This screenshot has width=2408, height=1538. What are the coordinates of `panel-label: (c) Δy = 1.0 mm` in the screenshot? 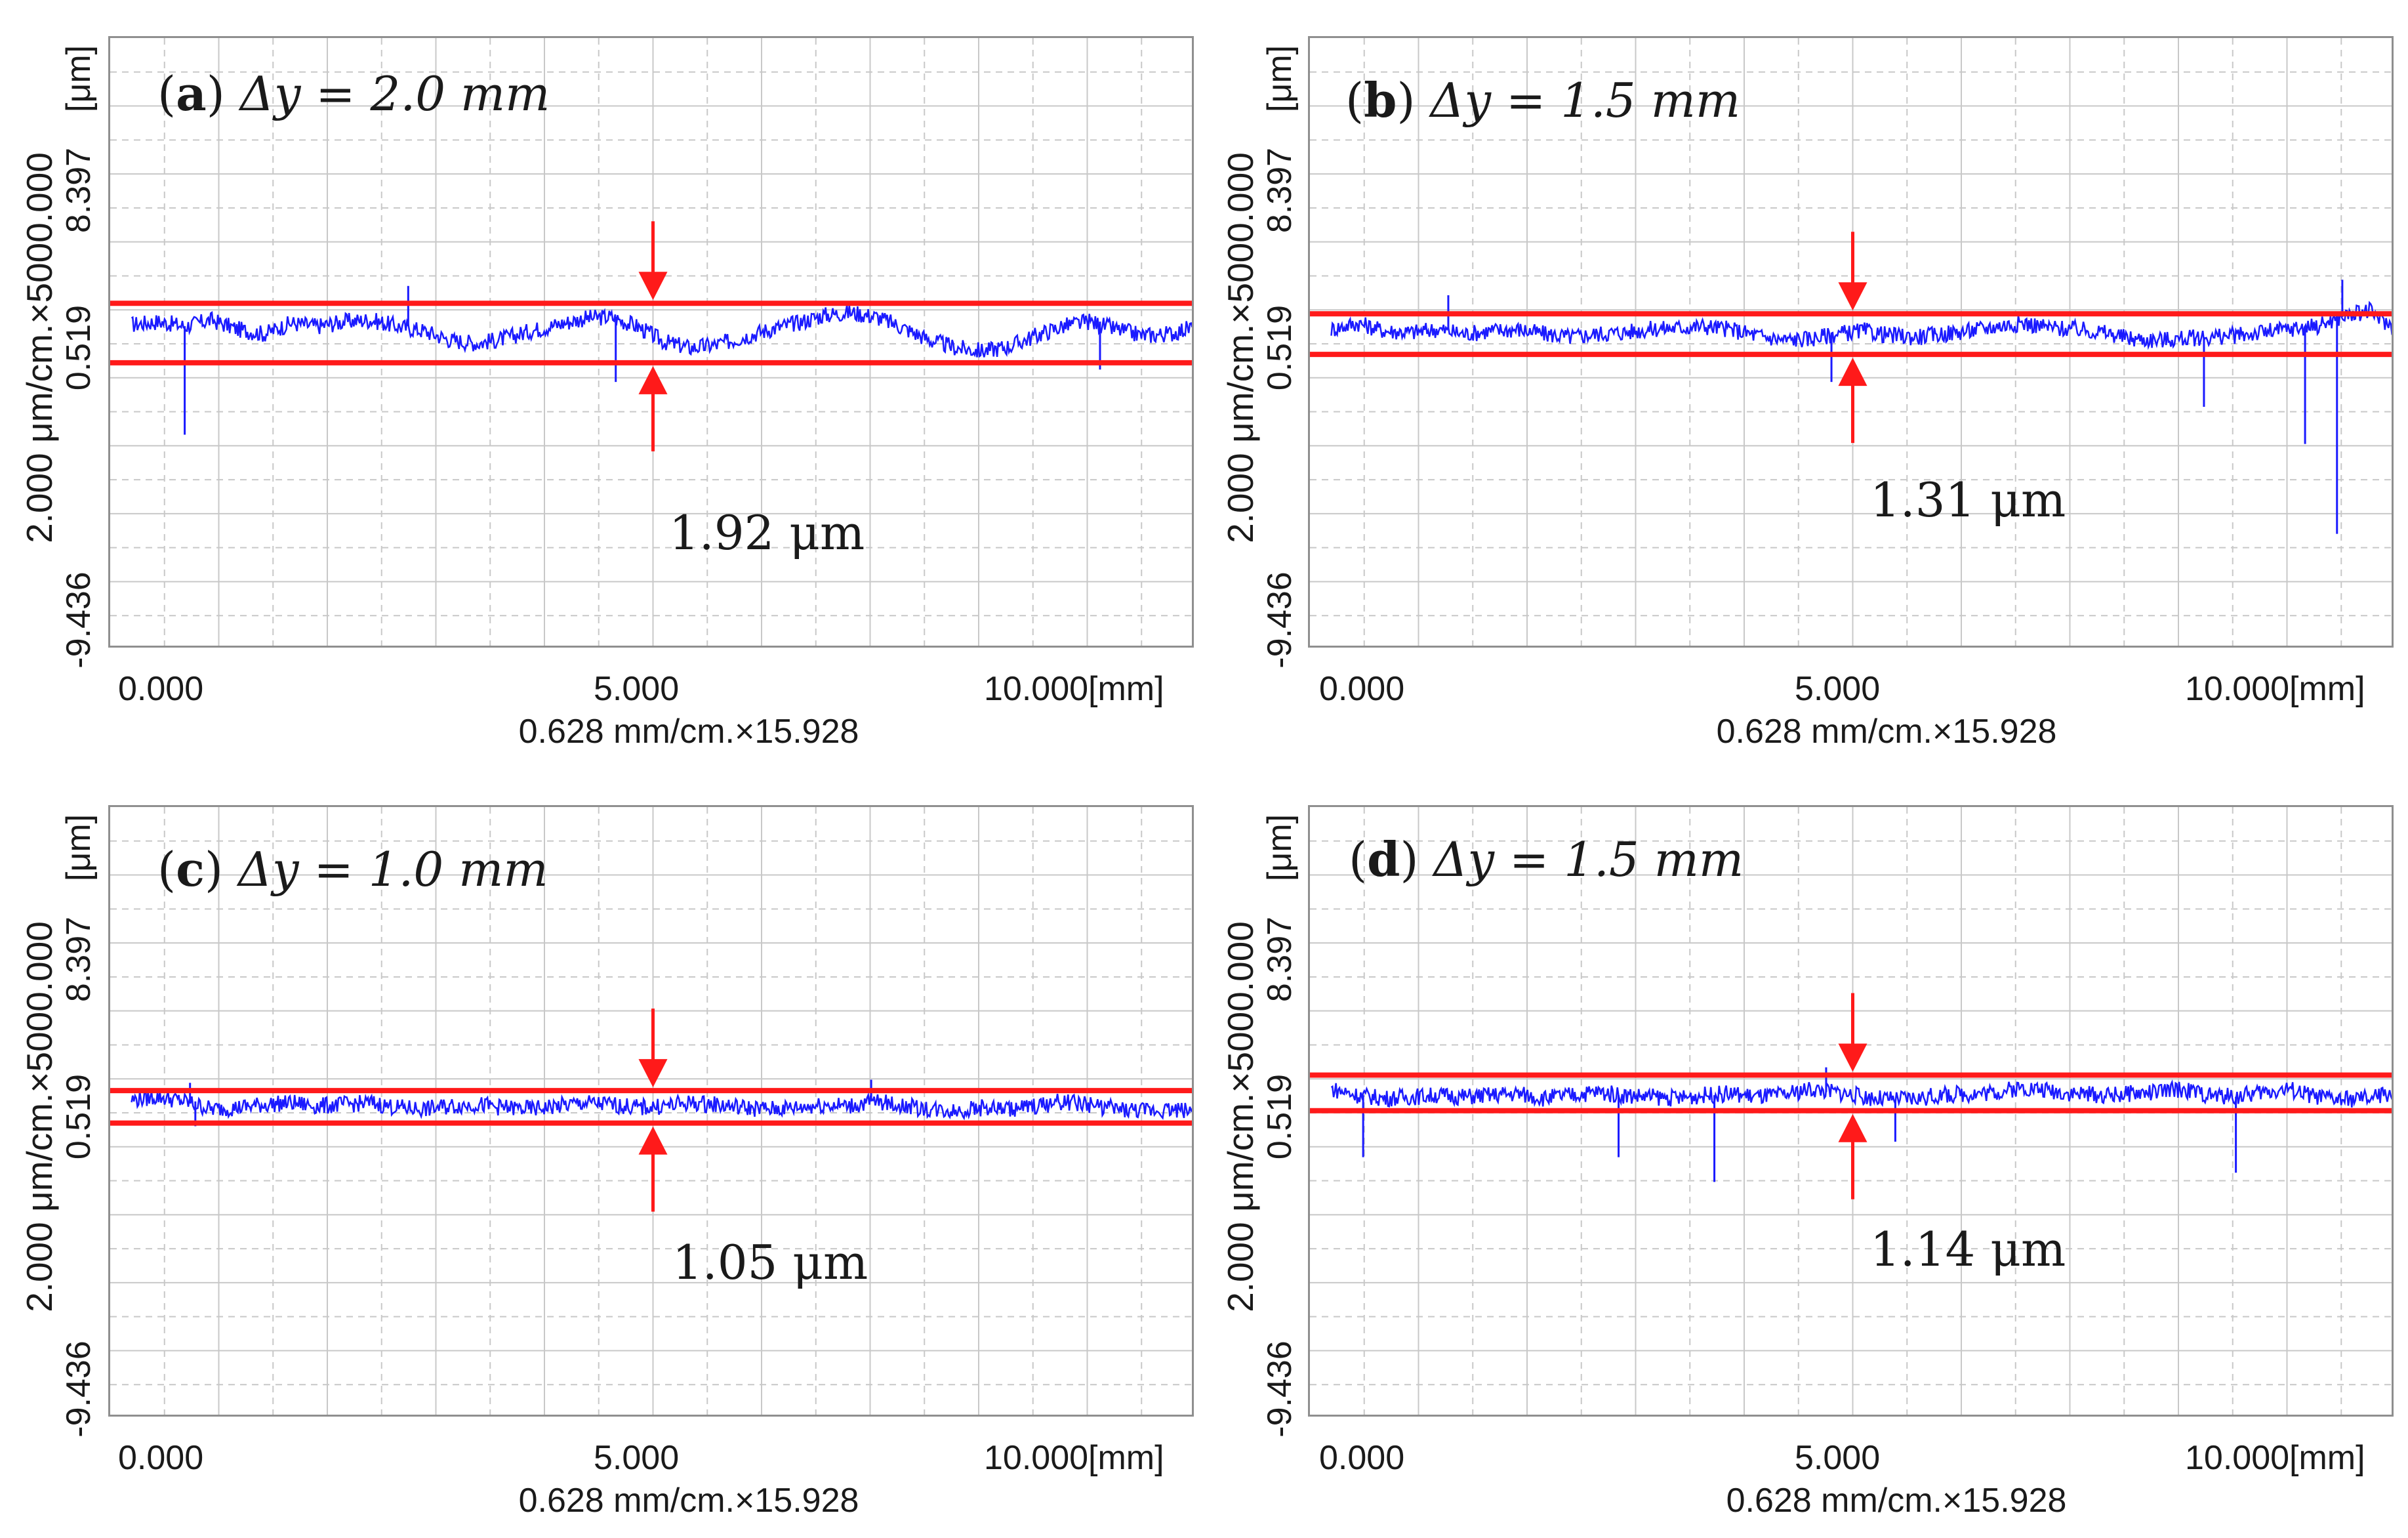 It's located at (352, 869).